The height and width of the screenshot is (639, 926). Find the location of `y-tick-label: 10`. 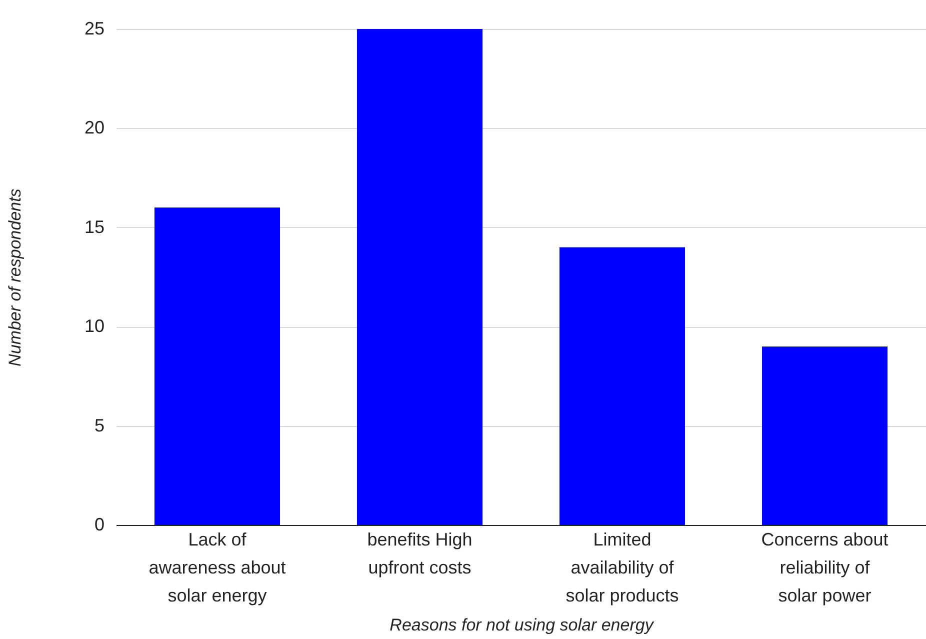

y-tick-label: 10 is located at coordinates (94, 326).